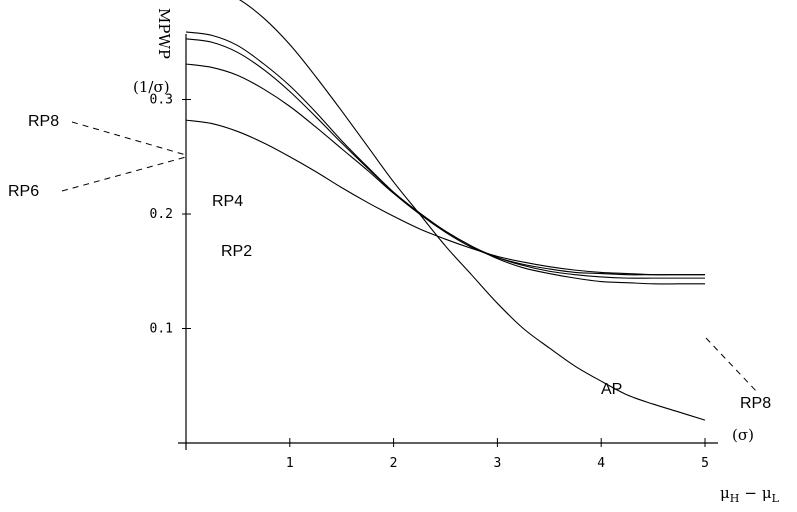 The width and height of the screenshot is (797, 512). I want to click on x-axis-unit: (σ), so click(743, 435).